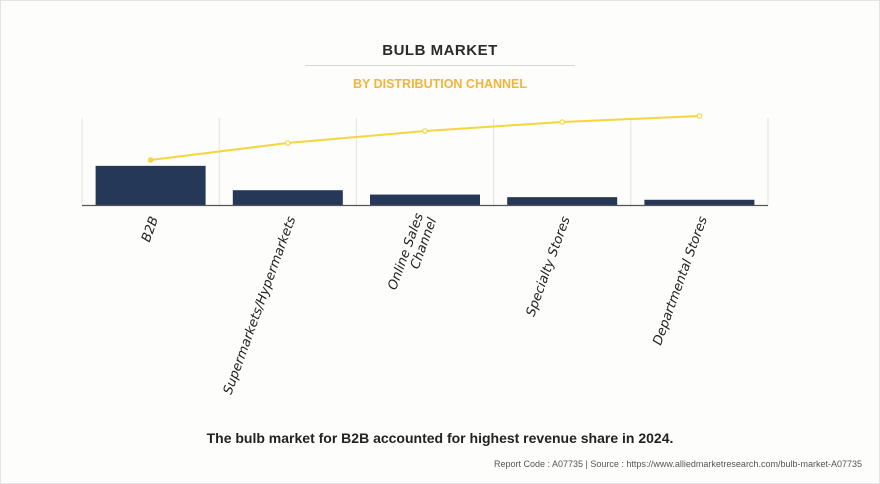  I want to click on x-tick-label-0: B2B, so click(150, 230).